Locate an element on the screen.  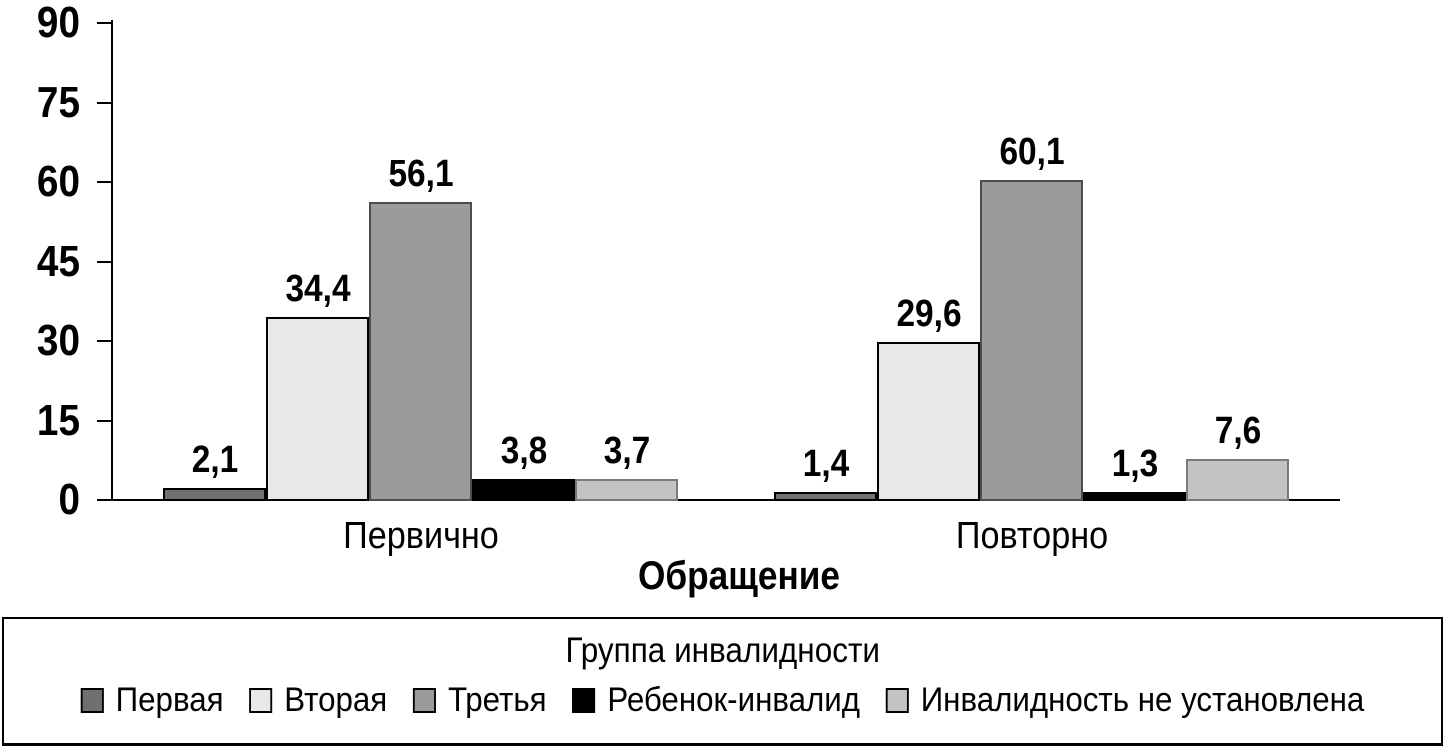
x-axis-line is located at coordinates (718, 500).